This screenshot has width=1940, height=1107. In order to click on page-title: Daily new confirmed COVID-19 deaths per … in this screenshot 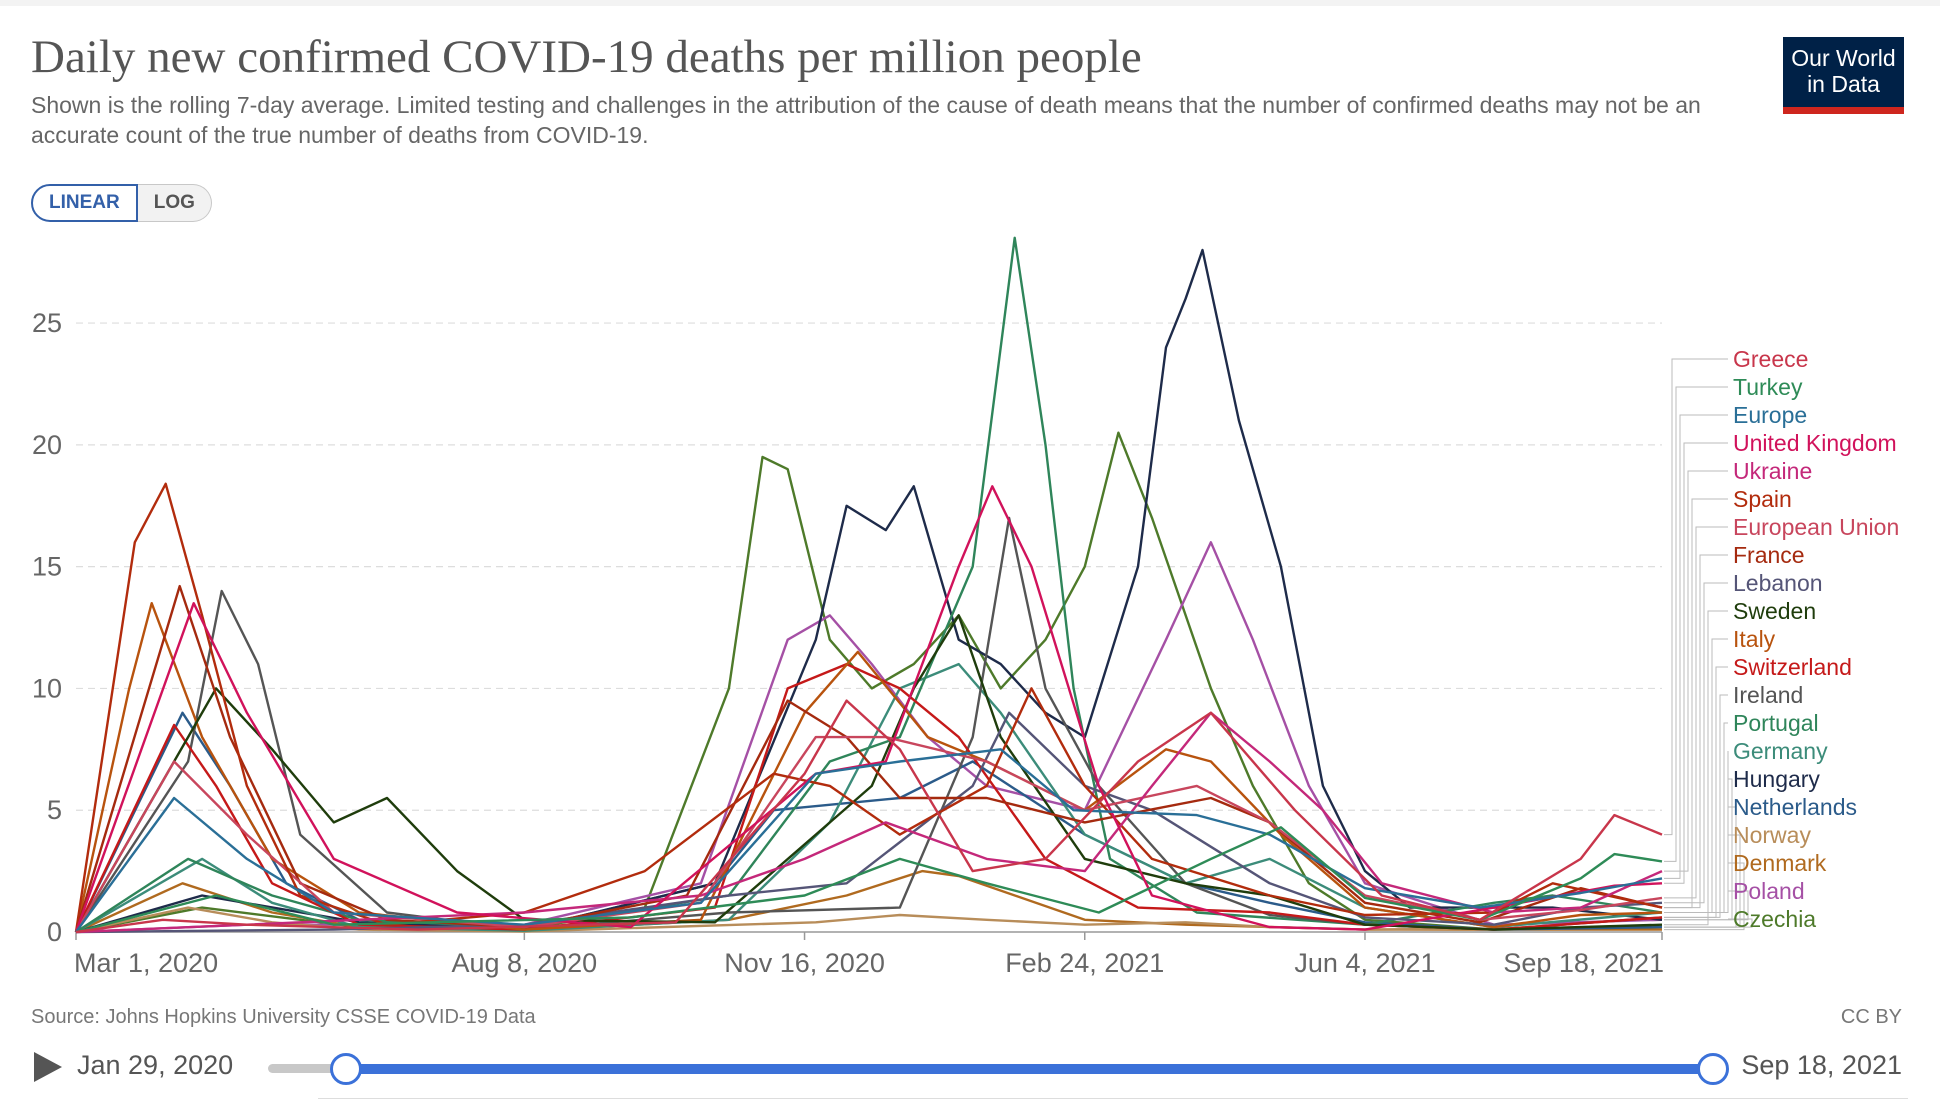, I will do `click(586, 57)`.